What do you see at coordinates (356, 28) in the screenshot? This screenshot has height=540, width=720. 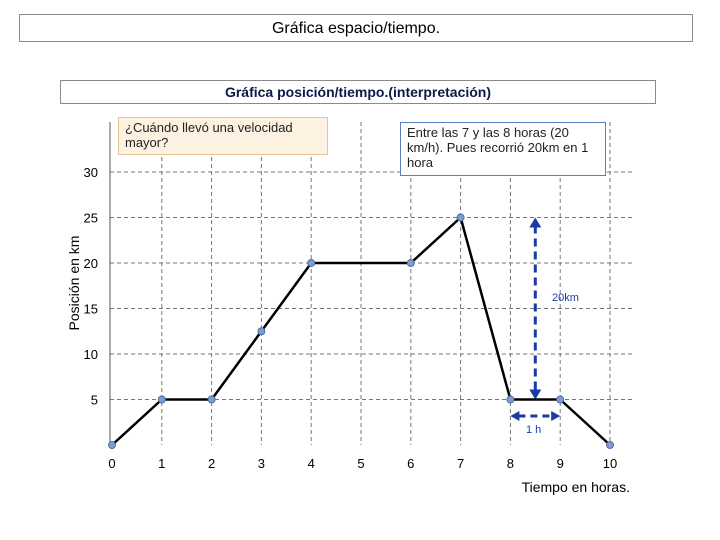 I see `page-title: Gráfica espacio/tiempo.` at bounding box center [356, 28].